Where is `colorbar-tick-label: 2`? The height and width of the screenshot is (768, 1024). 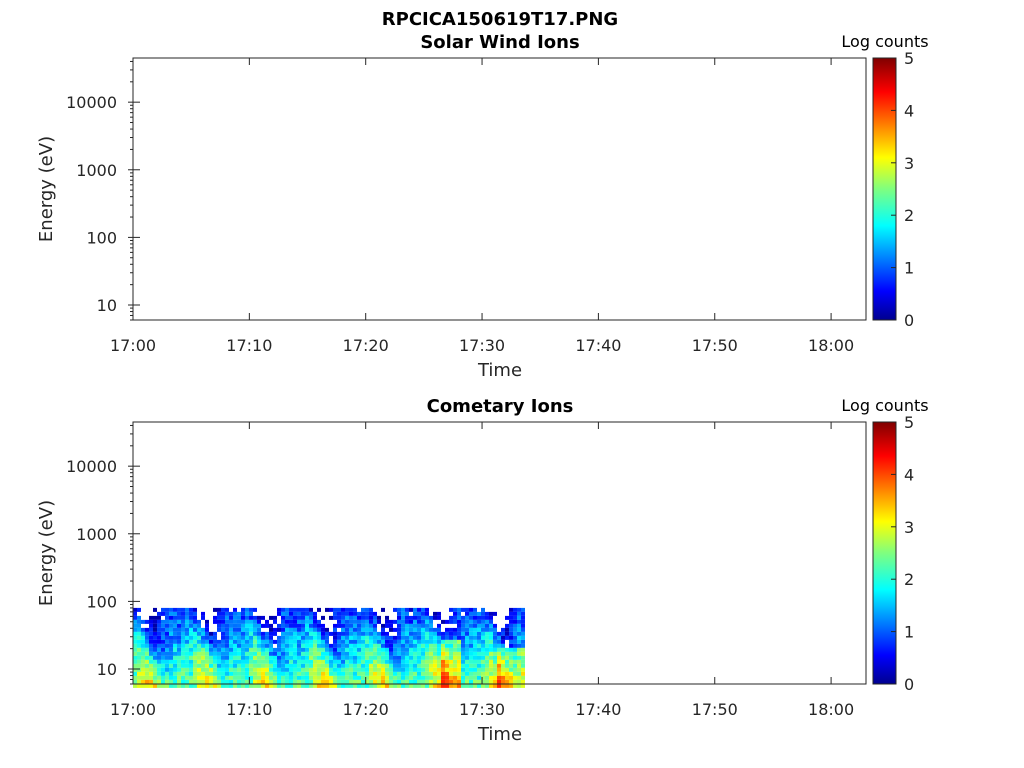 colorbar-tick-label: 2 is located at coordinates (909, 579).